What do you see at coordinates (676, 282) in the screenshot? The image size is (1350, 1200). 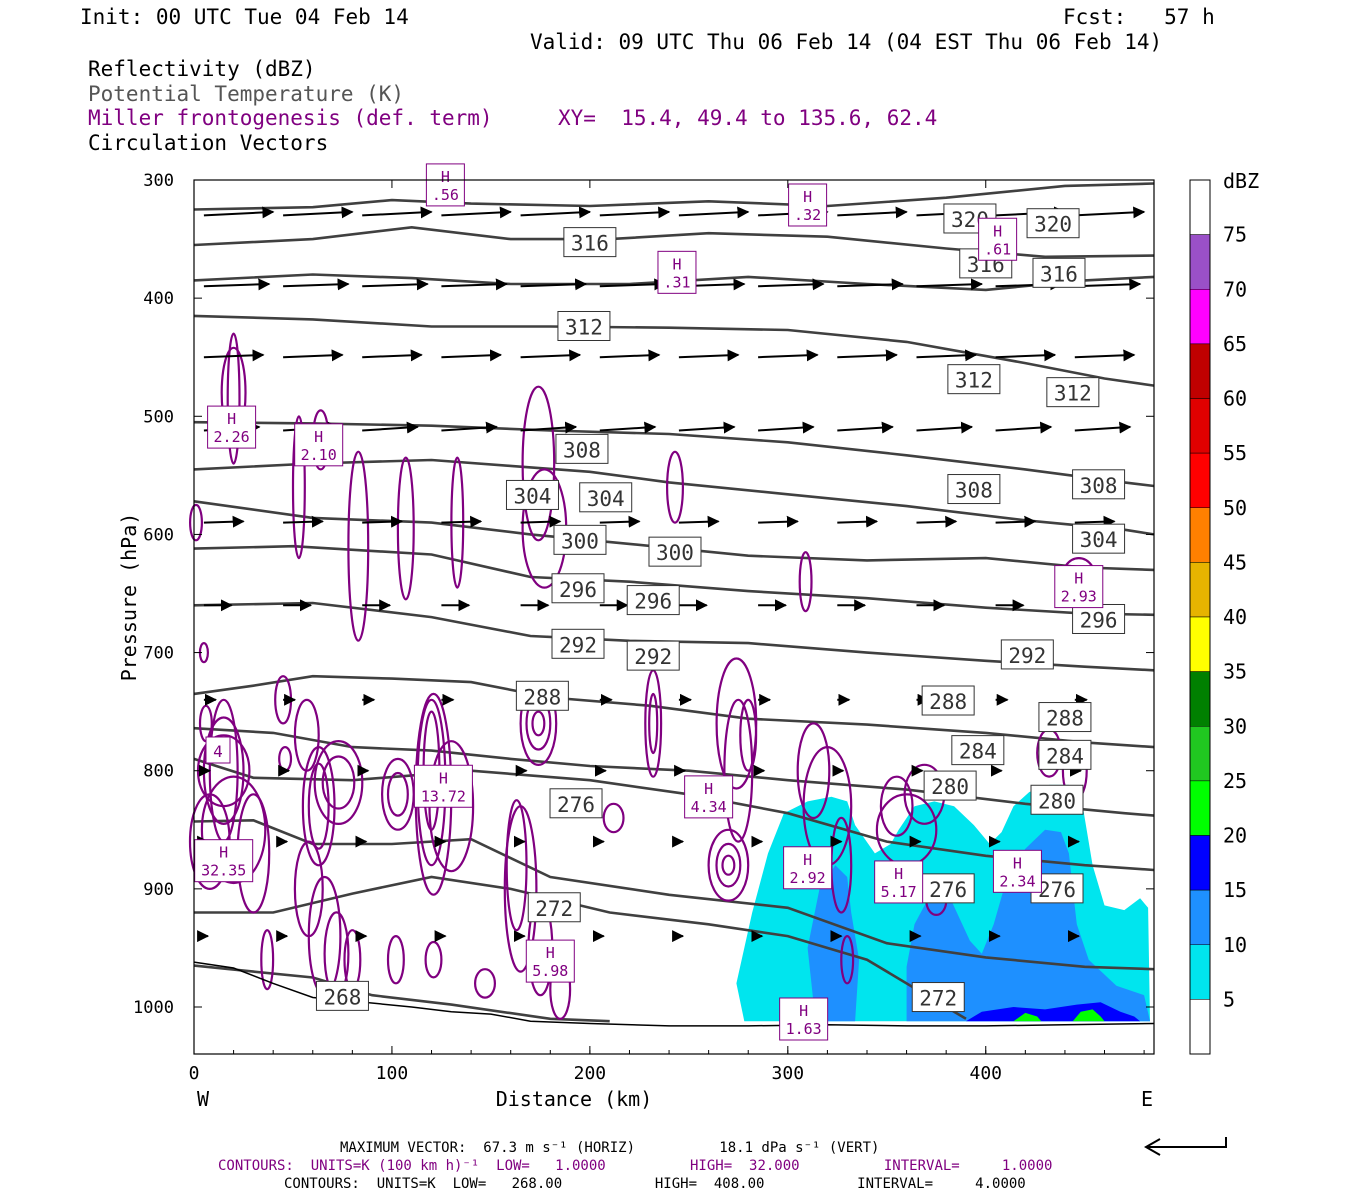 I see `frontogenesis-max-value: .31` at bounding box center [676, 282].